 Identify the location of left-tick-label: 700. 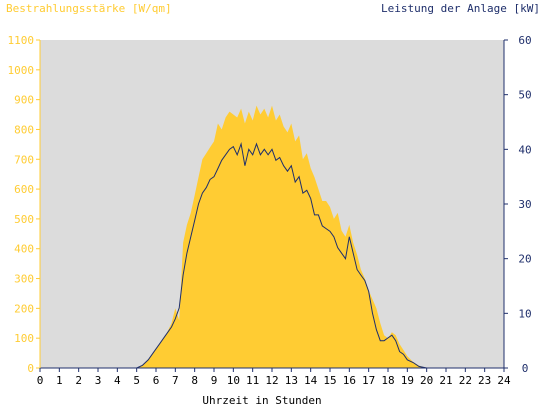
(24, 159).